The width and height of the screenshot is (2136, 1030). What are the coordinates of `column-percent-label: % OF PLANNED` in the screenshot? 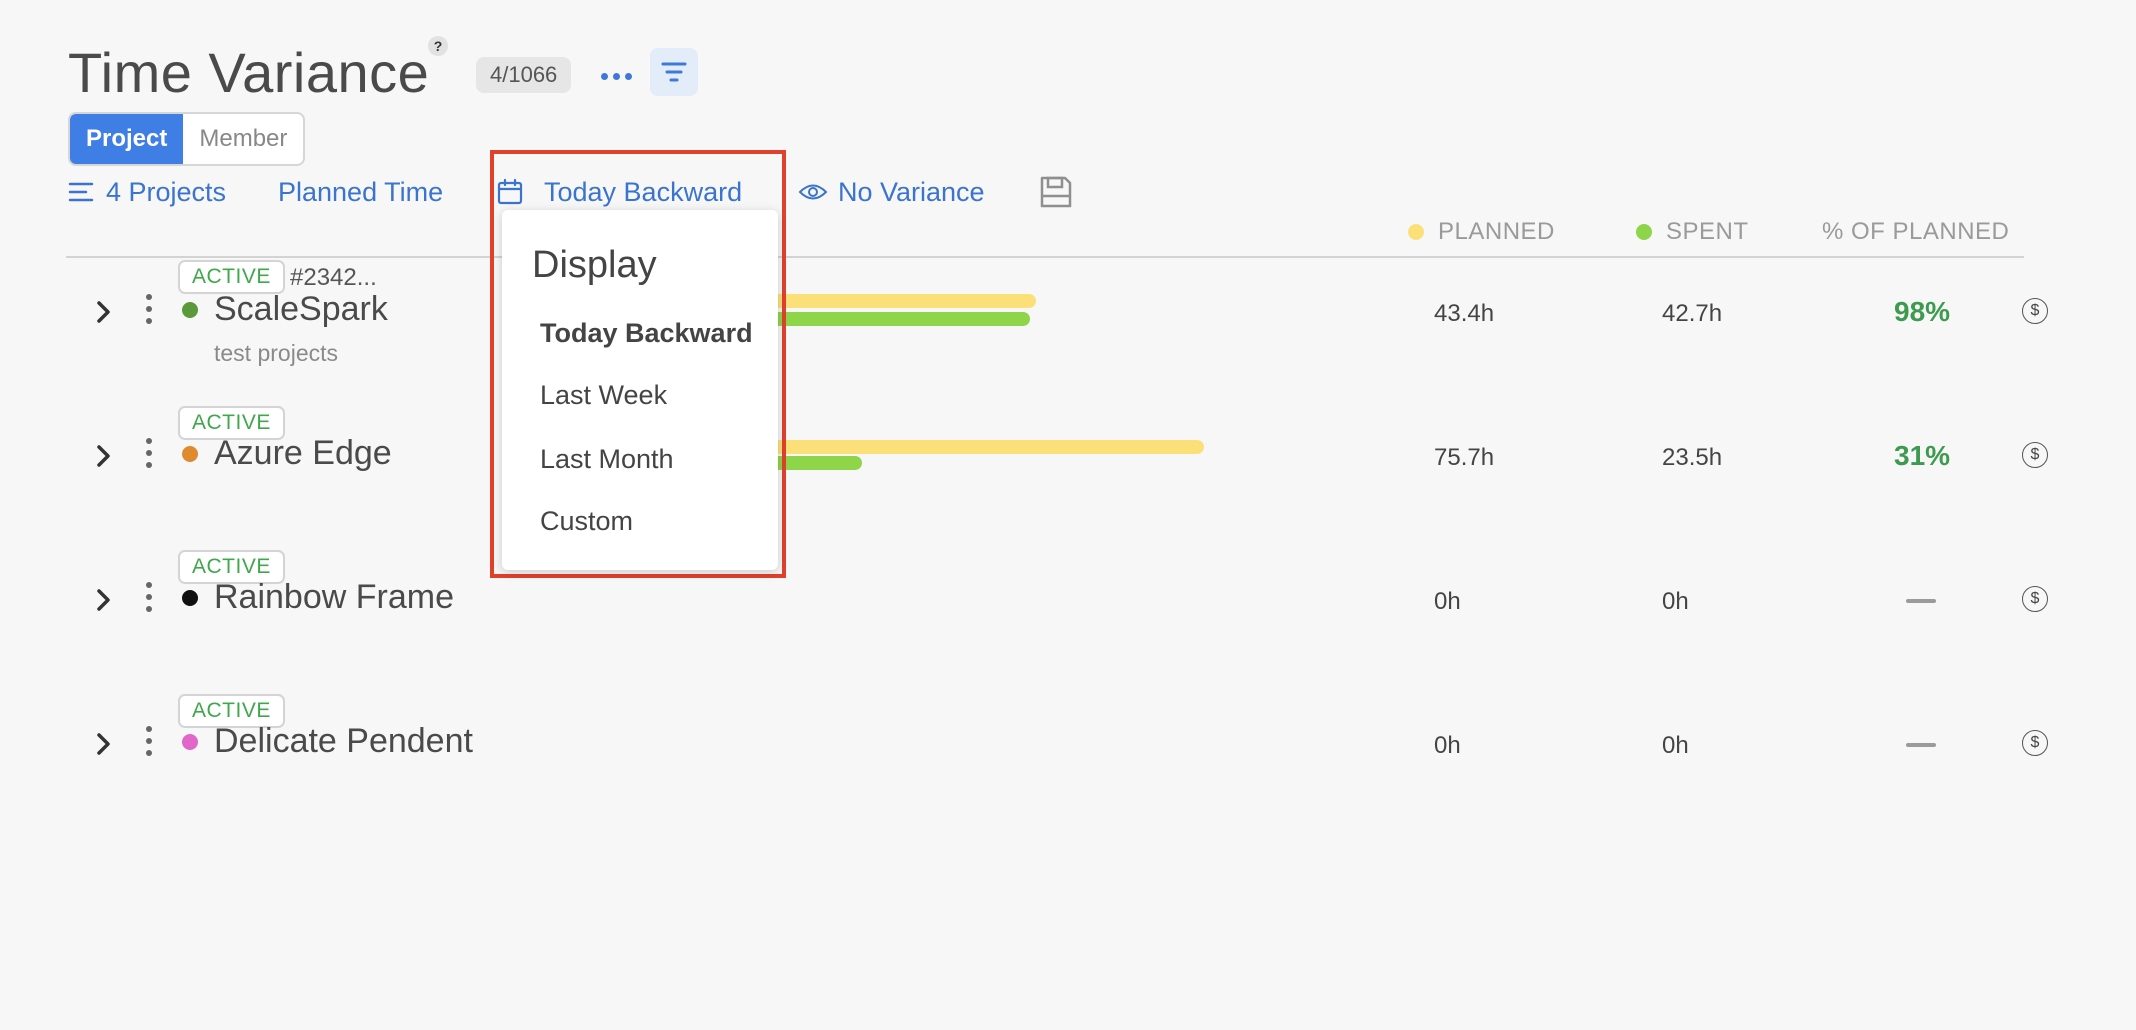 It's located at (1916, 231).